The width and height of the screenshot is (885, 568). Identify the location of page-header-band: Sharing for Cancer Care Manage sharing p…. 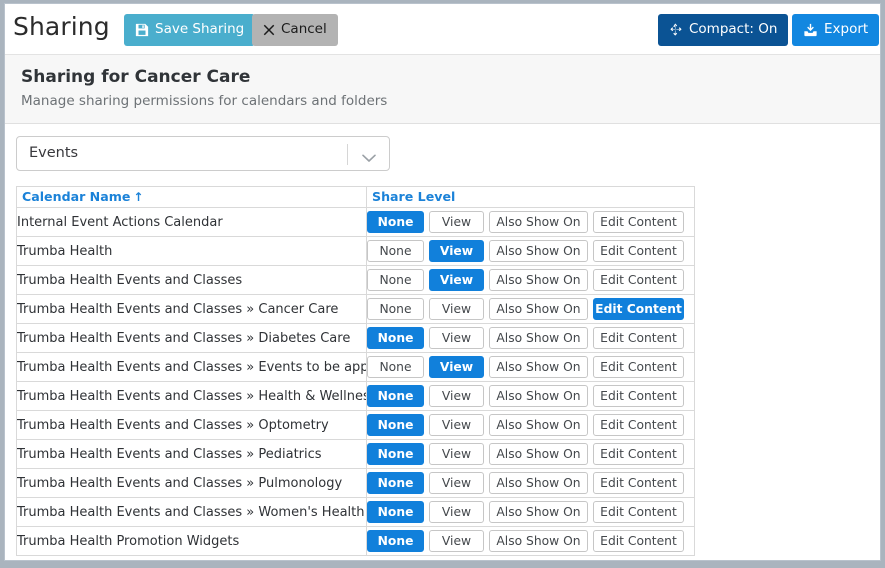
(442, 90).